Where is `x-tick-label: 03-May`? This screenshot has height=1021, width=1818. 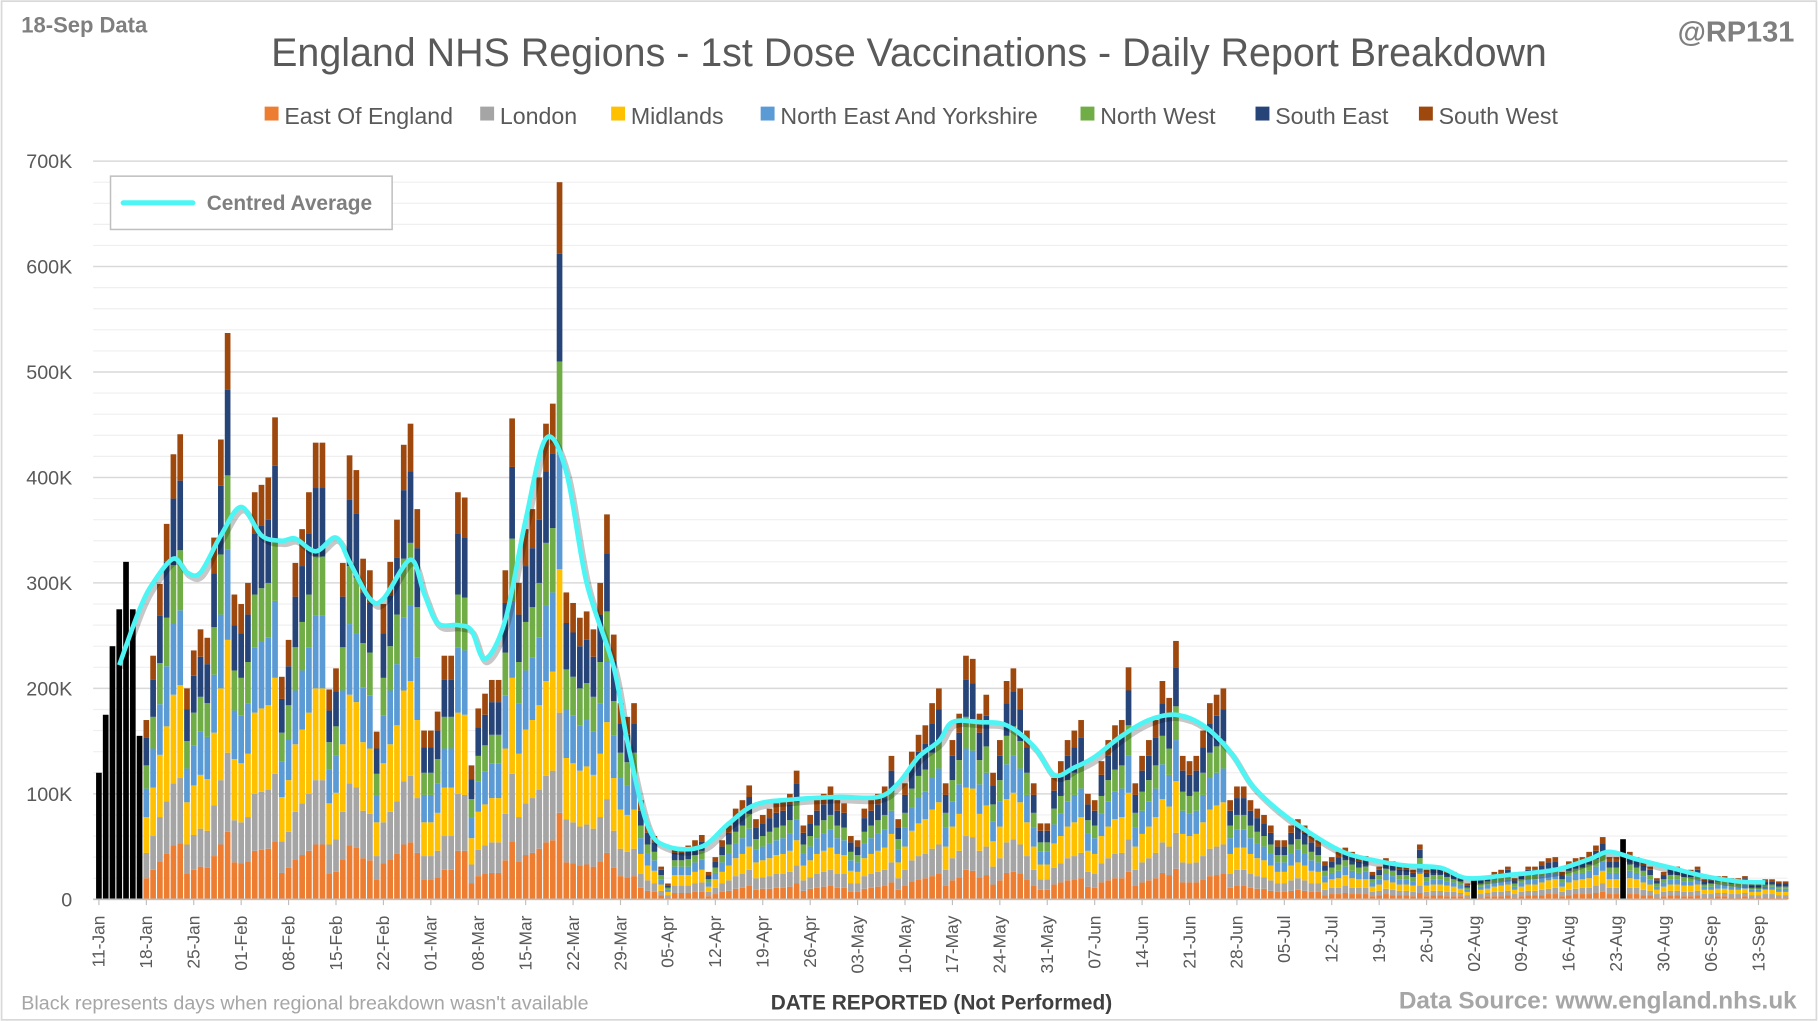
x-tick-label: 03-May is located at coordinates (857, 944).